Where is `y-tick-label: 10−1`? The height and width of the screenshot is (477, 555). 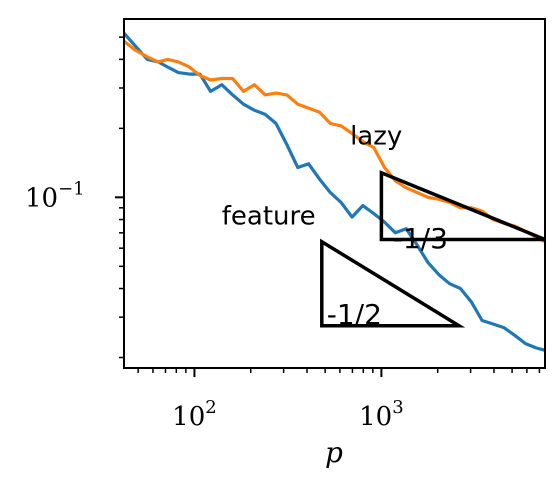 y-tick-label: 10−1 is located at coordinates (55, 195).